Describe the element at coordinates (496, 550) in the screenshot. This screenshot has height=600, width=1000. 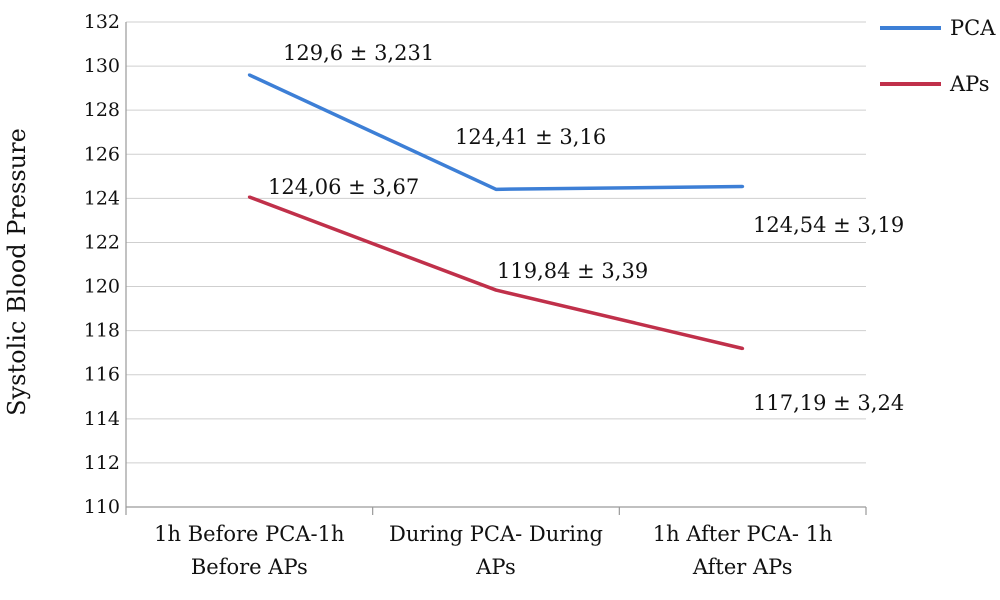
I see `x-category-label: During PCA- During APs` at that location.